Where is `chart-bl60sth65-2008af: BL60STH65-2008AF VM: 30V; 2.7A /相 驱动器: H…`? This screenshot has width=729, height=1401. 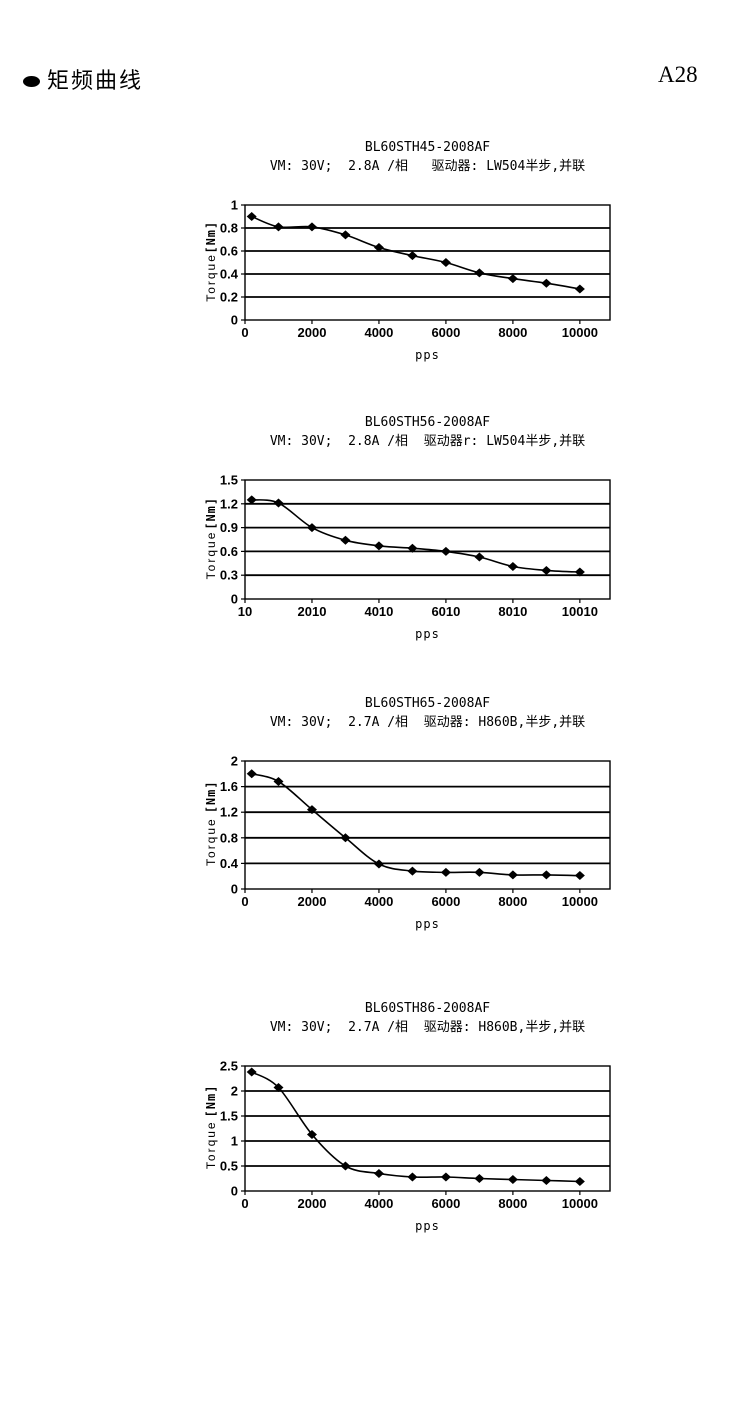 chart-bl60sth65-2008af: BL60STH65-2008AF VM: 30V; 2.7A /相 驱动器: H… is located at coordinates (420, 821).